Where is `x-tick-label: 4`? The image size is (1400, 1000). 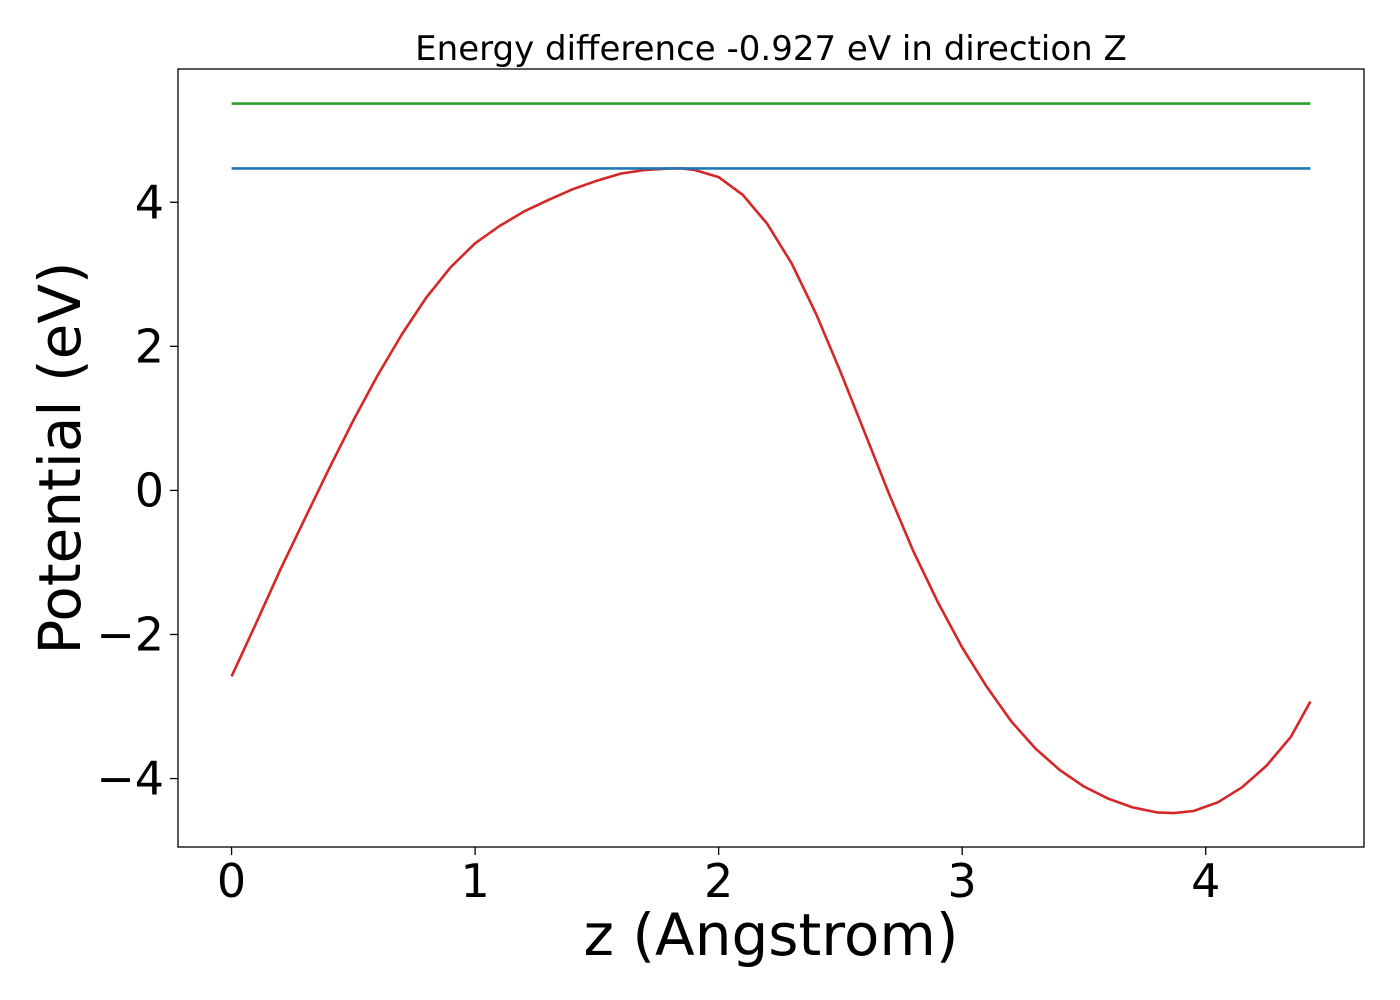 x-tick-label: 4 is located at coordinates (1205, 881).